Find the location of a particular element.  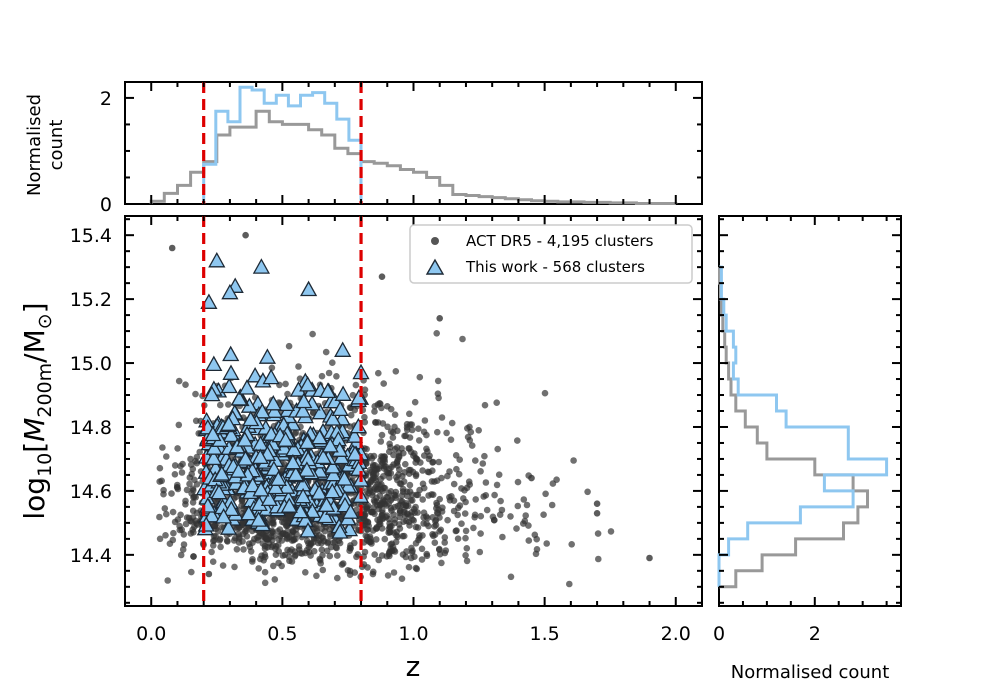

top-axis-ticks: 02 is located at coordinates (401, 149).